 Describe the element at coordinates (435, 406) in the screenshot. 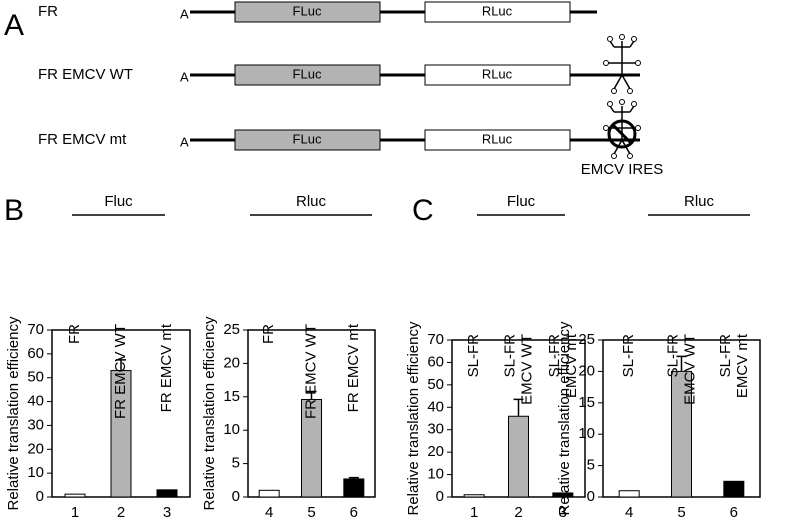

I see `y-tick-label: 40` at that location.